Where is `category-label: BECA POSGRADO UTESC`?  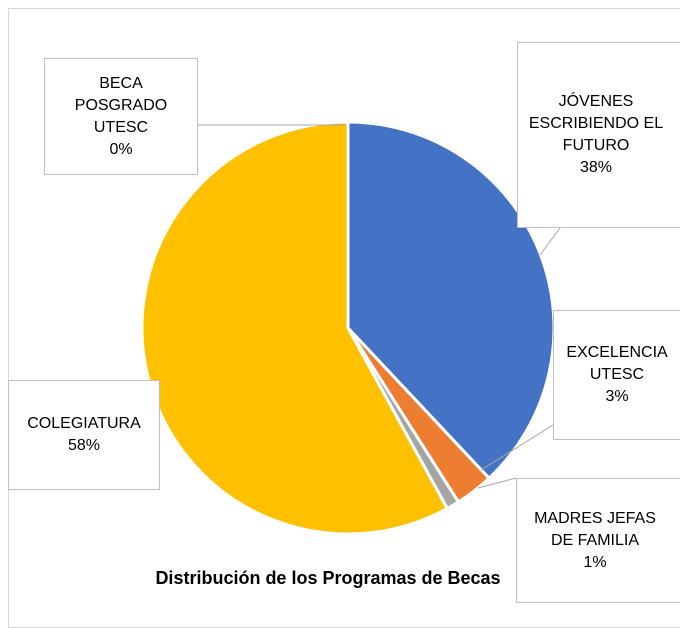 category-label: BECA POSGRADO UTESC is located at coordinates (121, 105).